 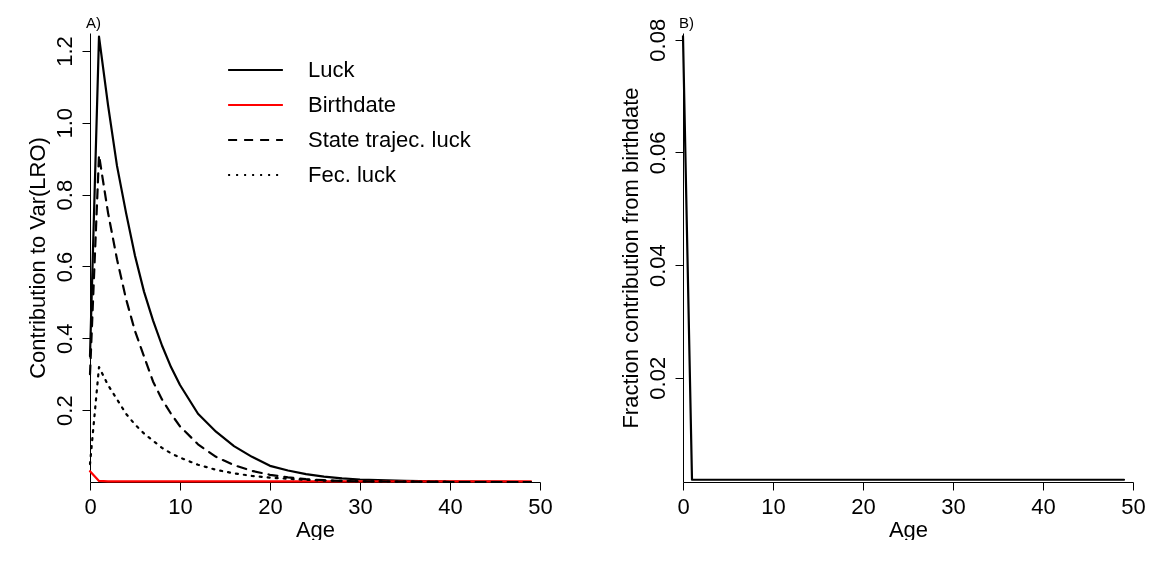 I want to click on legend-label: State trajec. luck, so click(x=390, y=139).